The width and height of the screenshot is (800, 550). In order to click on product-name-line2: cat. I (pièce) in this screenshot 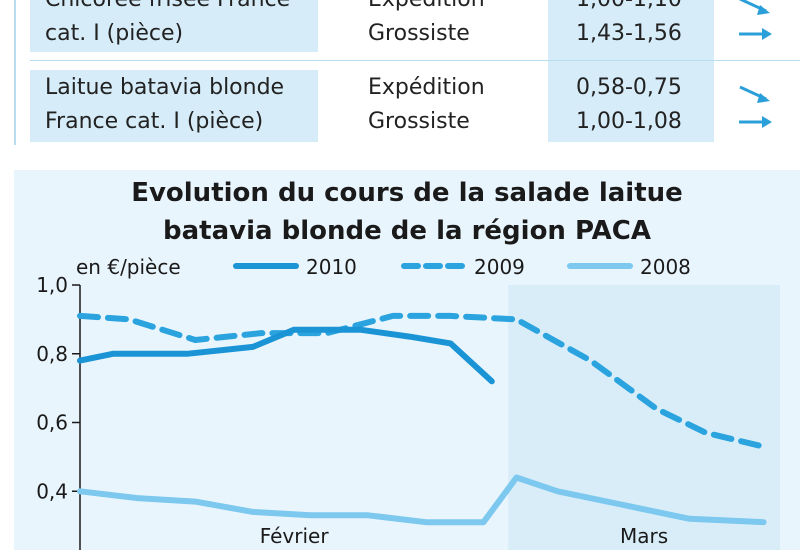, I will do `click(114, 33)`.